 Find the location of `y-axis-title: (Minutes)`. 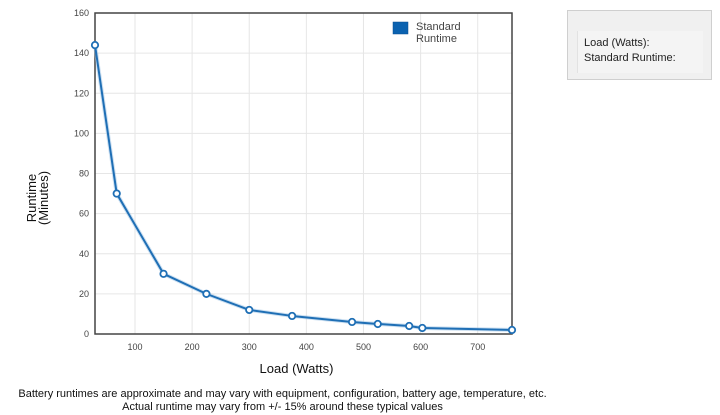

y-axis-title: (Minutes) is located at coordinates (43, 198).